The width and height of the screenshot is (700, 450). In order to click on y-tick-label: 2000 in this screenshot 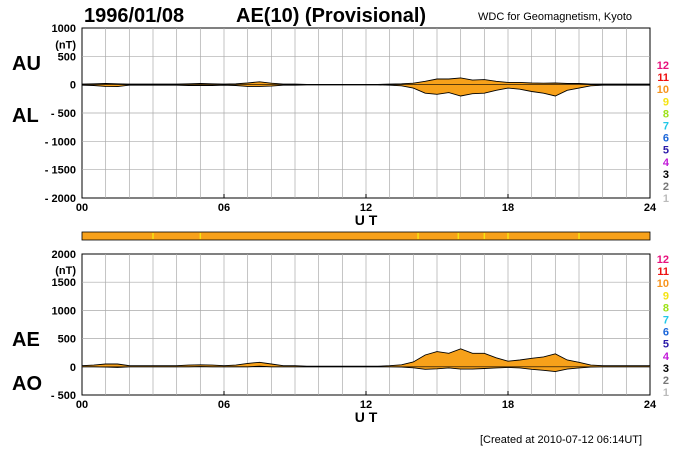, I will do `click(64, 255)`.